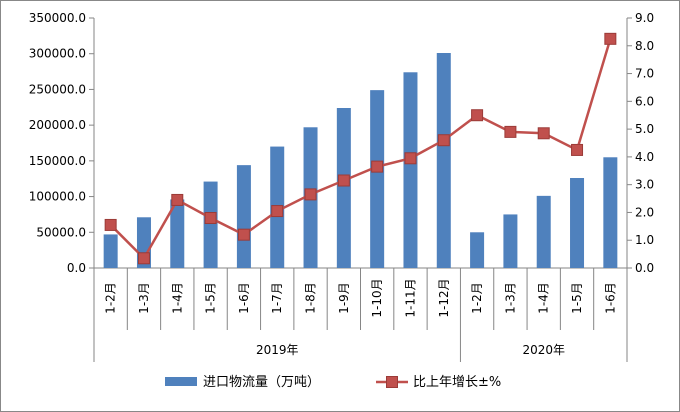  I want to click on right-tick-label: 4.0, so click(644, 157).